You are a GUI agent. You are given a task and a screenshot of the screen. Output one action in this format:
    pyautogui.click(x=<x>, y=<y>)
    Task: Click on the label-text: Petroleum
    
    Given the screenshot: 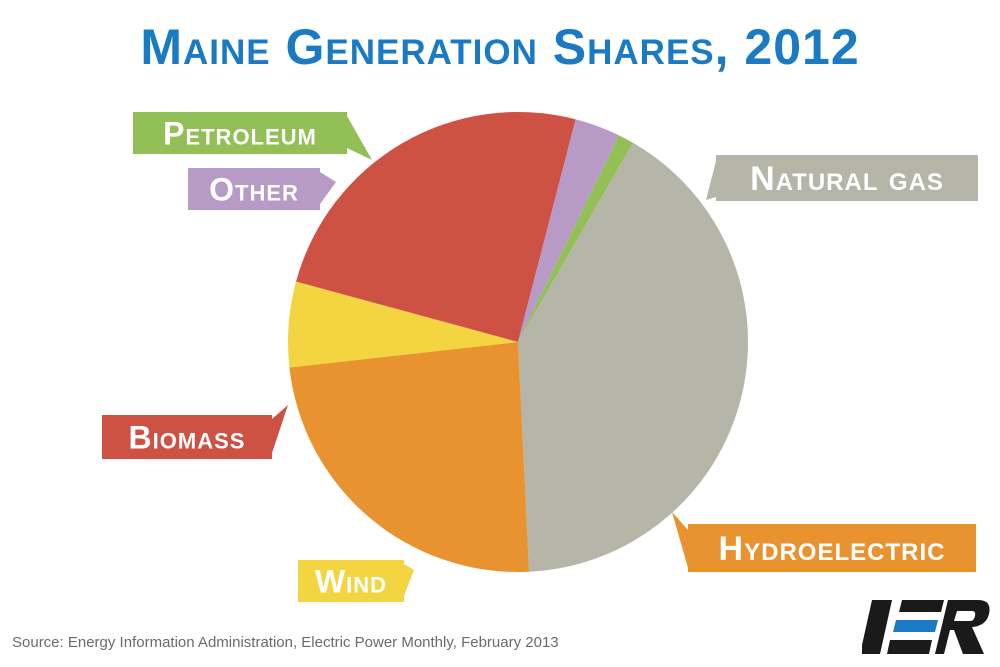 What is the action you would take?
    pyautogui.click(x=240, y=134)
    